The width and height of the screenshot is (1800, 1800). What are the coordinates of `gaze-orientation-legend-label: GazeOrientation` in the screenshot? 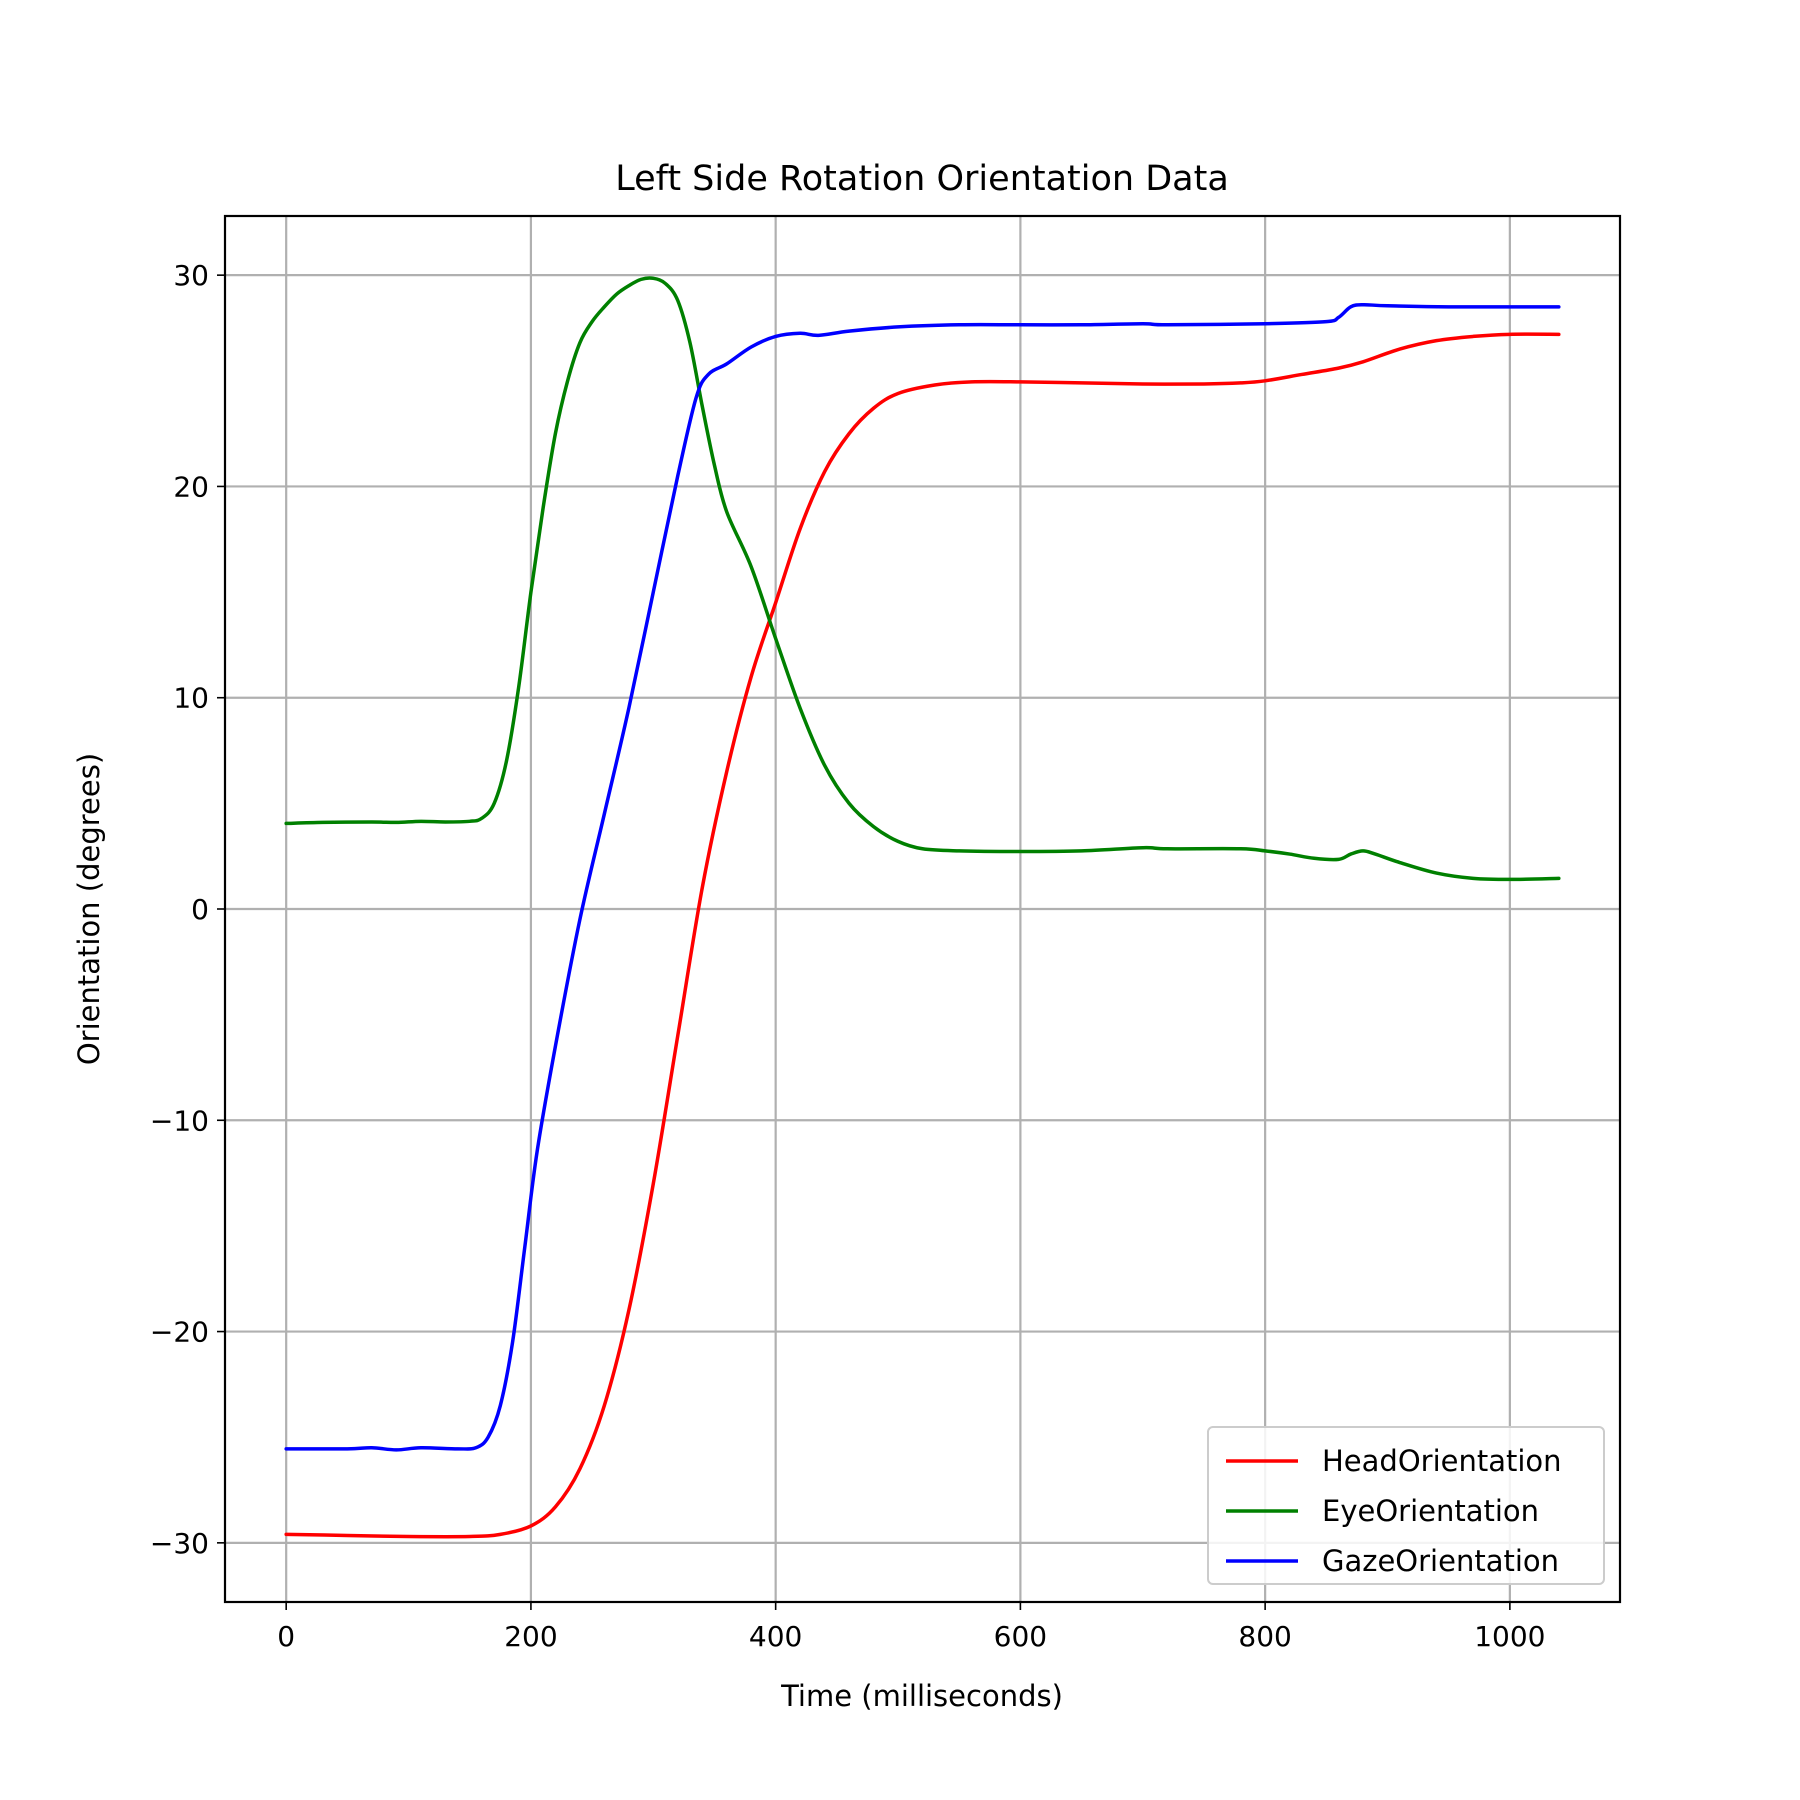 It's located at (1440, 1561).